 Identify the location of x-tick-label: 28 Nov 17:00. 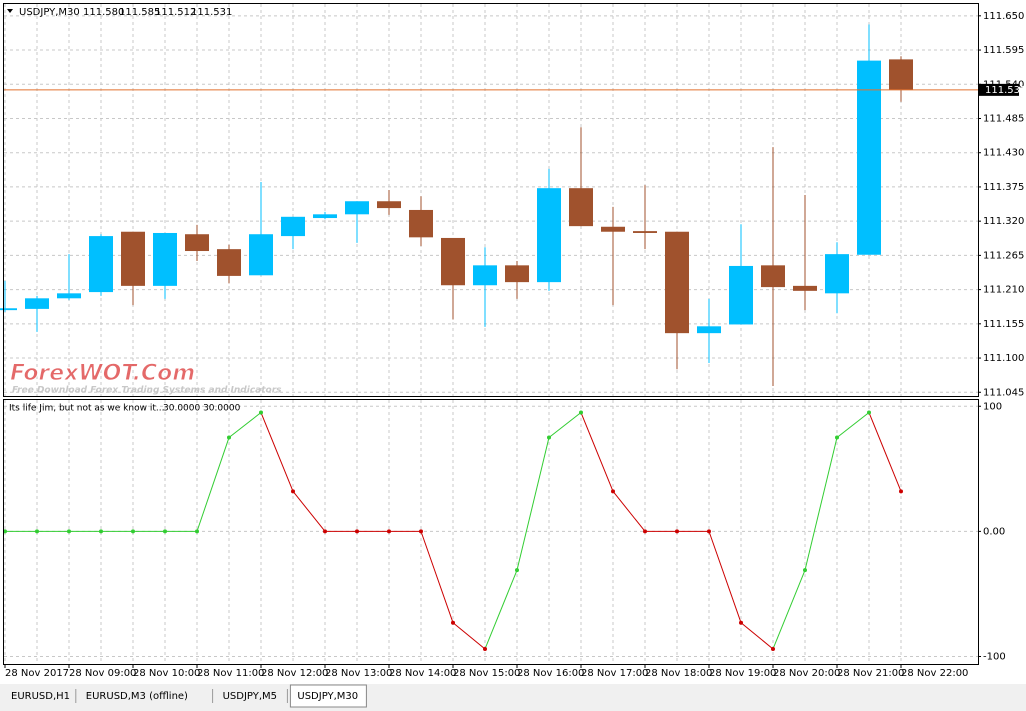
(614, 673).